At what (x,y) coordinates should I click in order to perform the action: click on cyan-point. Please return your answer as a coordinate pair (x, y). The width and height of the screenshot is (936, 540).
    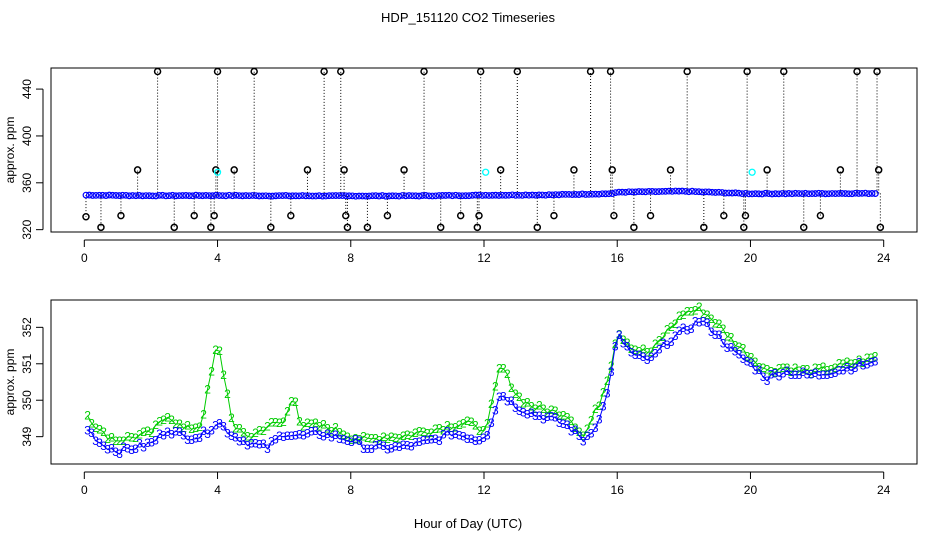
    Looking at the image, I should click on (486, 172).